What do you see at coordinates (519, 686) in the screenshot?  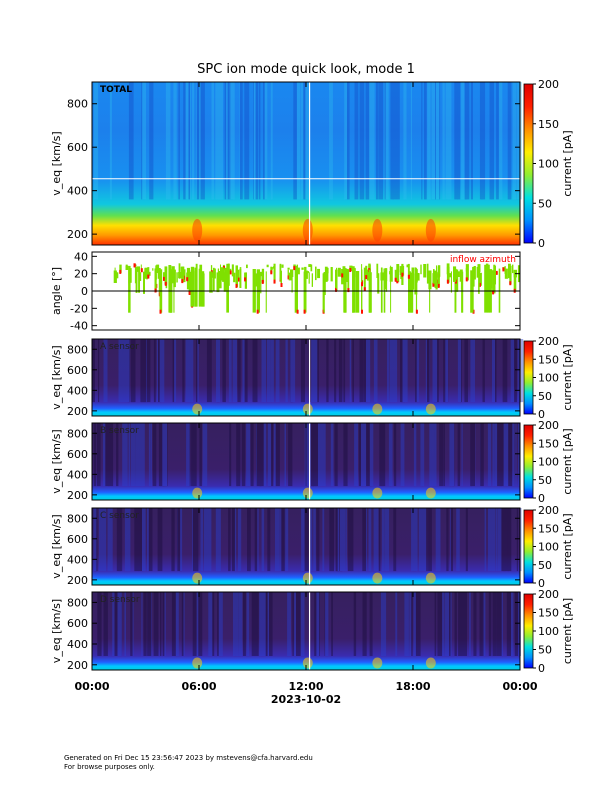 I see `x-tick-label: 00:00` at bounding box center [519, 686].